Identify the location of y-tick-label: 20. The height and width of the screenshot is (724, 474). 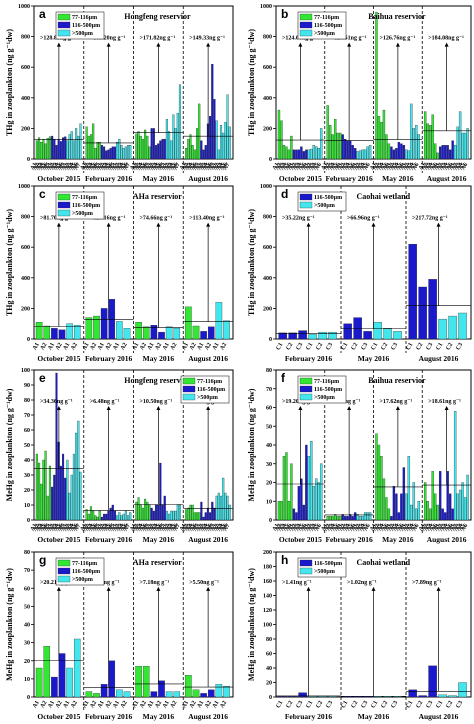
(27, 662).